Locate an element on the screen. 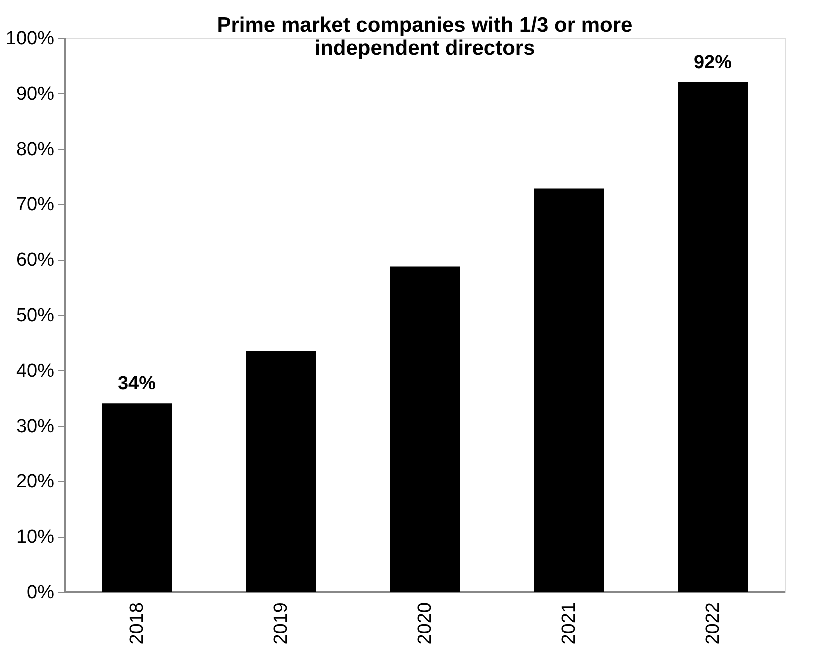 The image size is (831, 653). y-tick-label: 100% is located at coordinates (30, 39).